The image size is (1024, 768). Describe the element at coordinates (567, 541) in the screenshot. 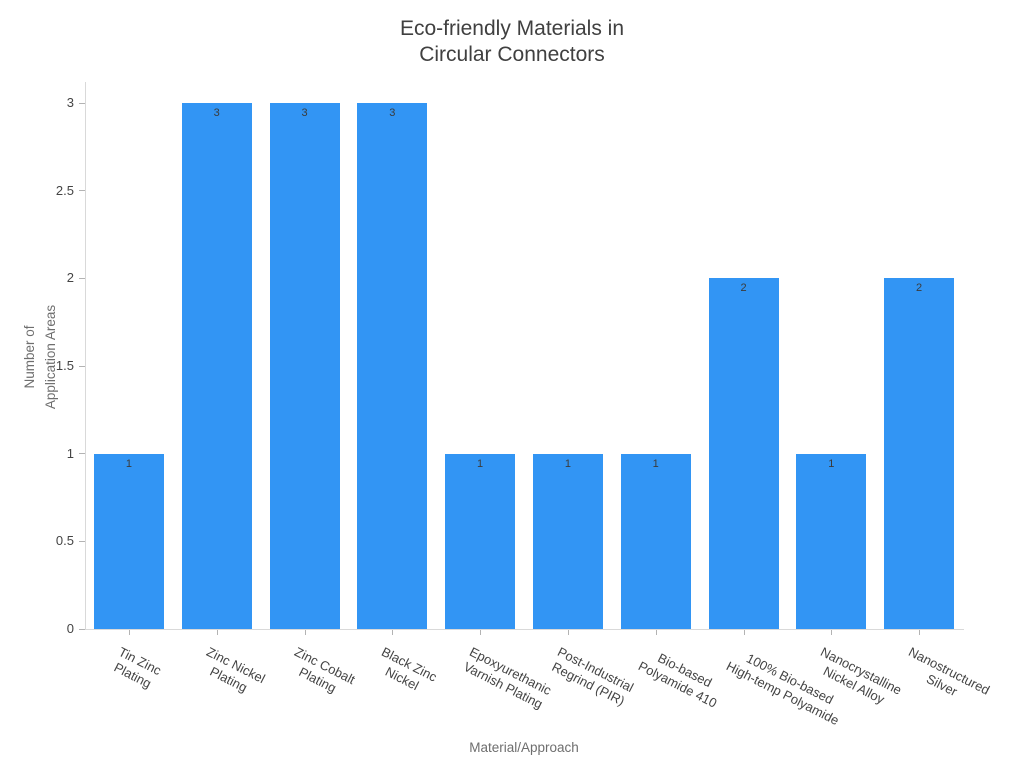

I see `bar-post-industrial-regrind-pir: 1` at that location.